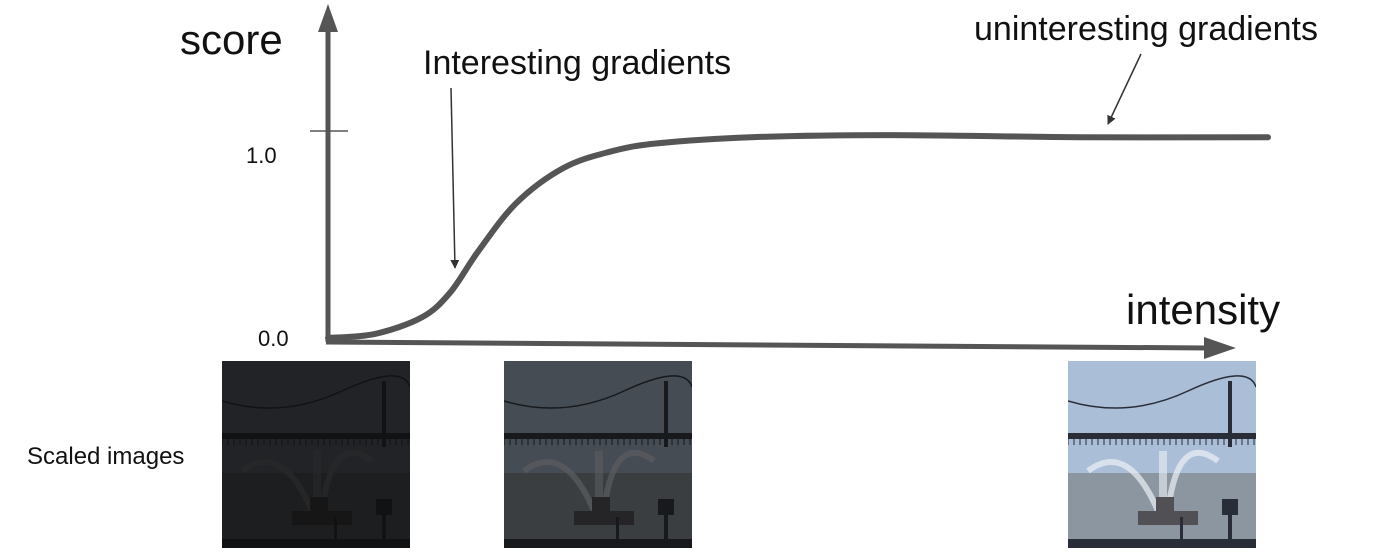  What do you see at coordinates (1146, 29) in the screenshot?
I see `annotation-uninteresting-gradients: uninteresting gradients` at bounding box center [1146, 29].